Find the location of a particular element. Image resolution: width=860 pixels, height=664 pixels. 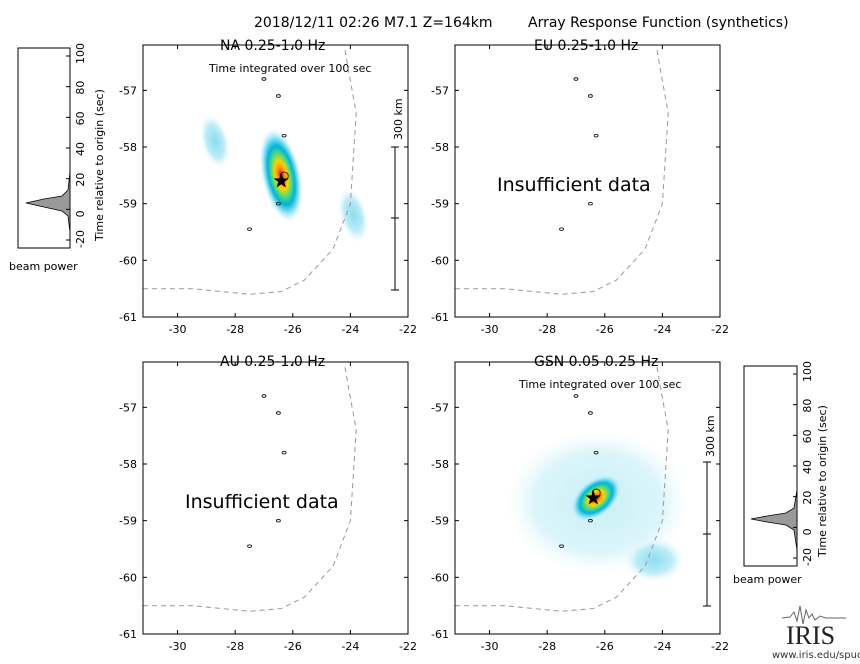

iris-logo: IRIS www.iris.edu/spud is located at coordinates (816, 633).